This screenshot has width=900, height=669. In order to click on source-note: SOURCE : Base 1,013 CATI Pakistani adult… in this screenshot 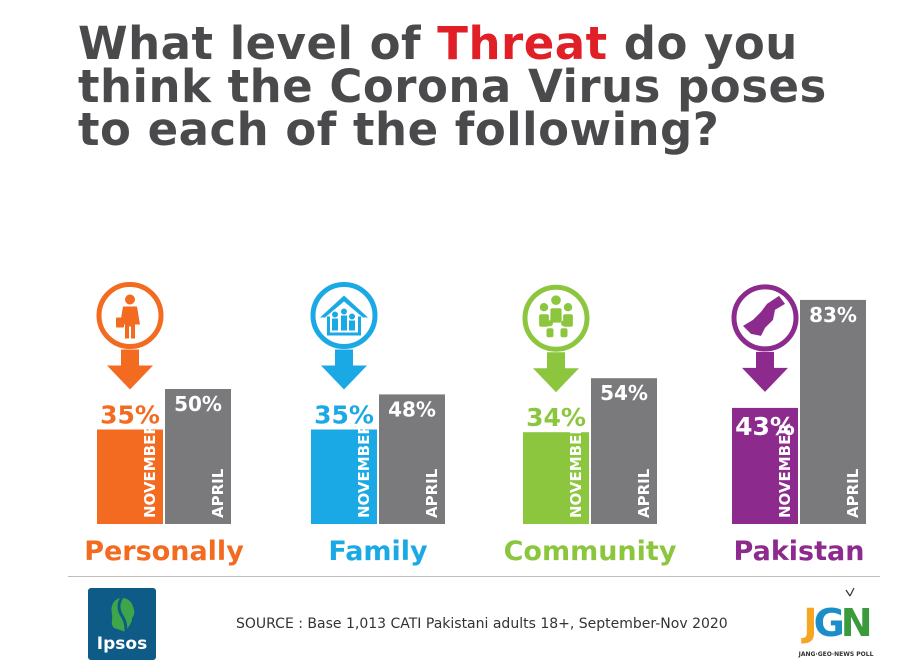, I will do `click(482, 624)`.